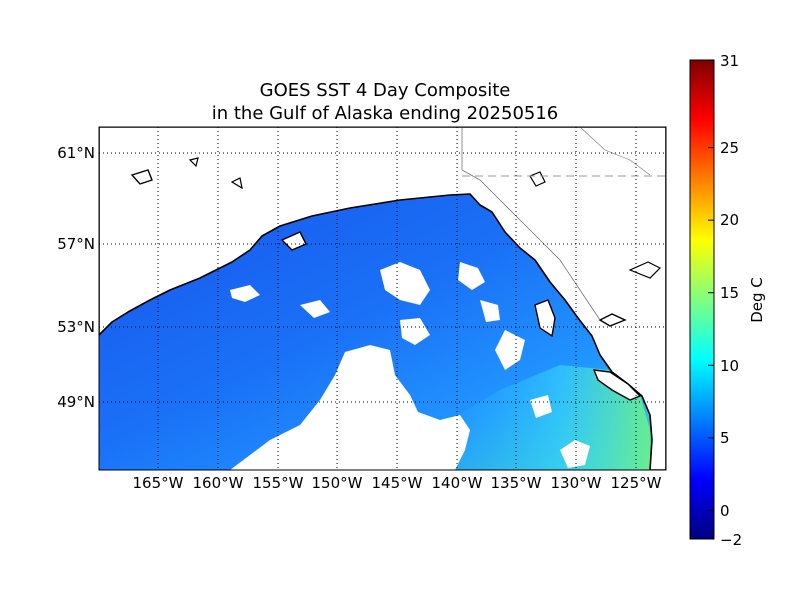 Image resolution: width=800 pixels, height=600 pixels. What do you see at coordinates (729, 148) in the screenshot?
I see `colorbar-tick-label: 25` at bounding box center [729, 148].